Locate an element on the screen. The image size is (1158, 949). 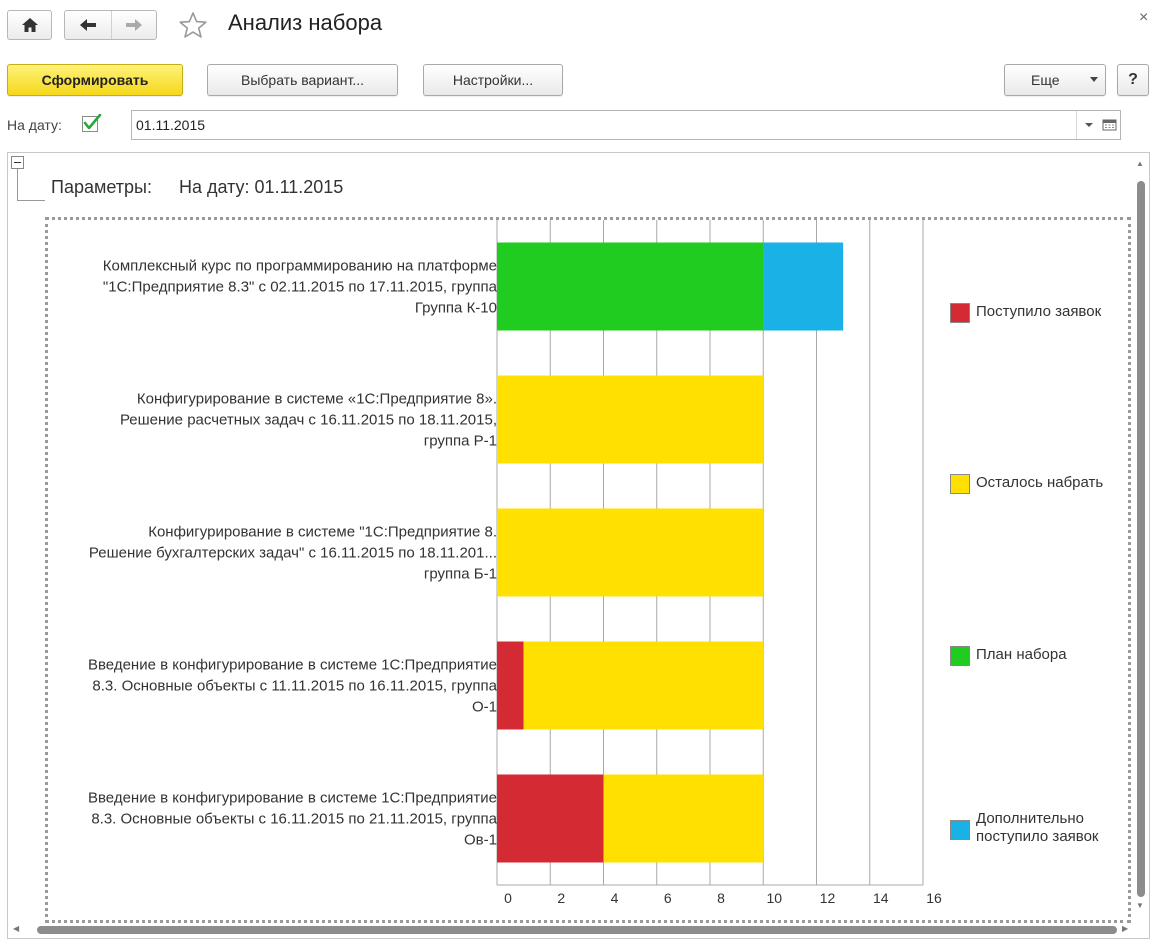
history-navigation is located at coordinates (110, 25).